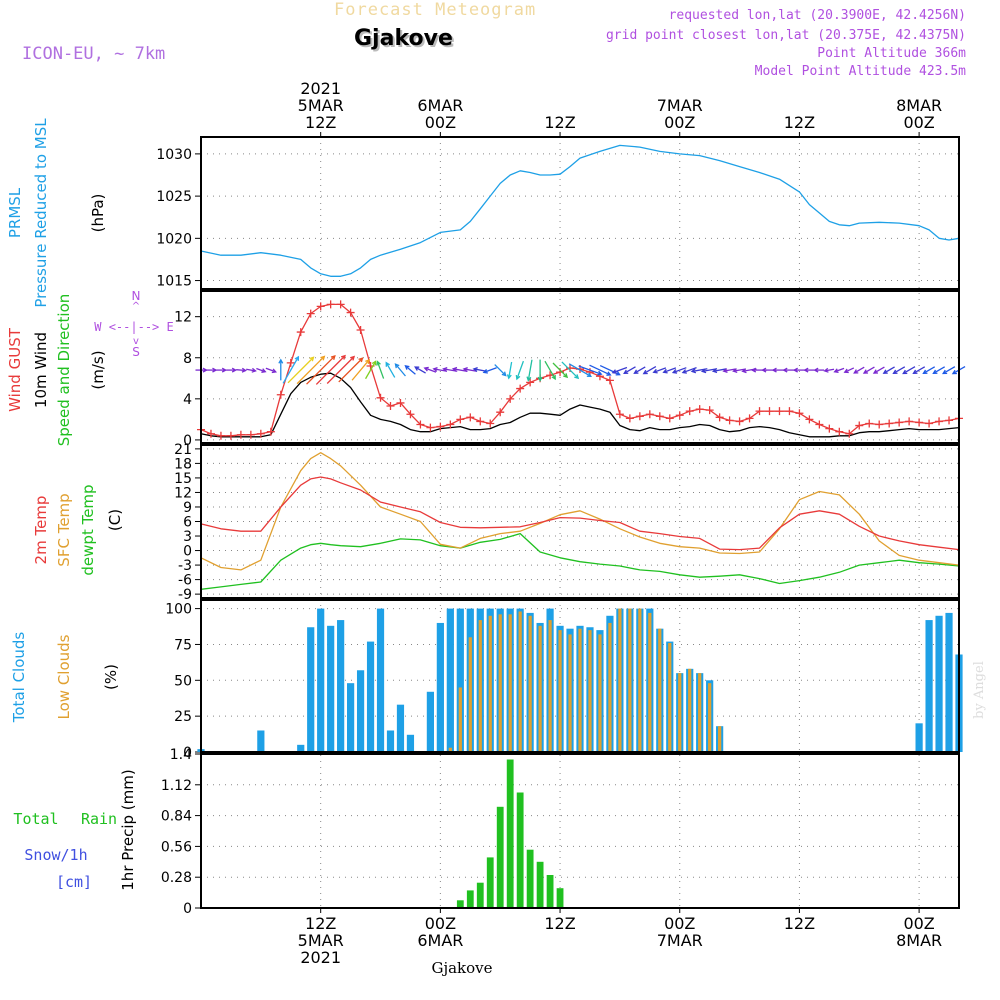 This screenshot has height=1000, width=1000. What do you see at coordinates (187, 537) in the screenshot?
I see `y-tick-label: 3` at bounding box center [187, 537].